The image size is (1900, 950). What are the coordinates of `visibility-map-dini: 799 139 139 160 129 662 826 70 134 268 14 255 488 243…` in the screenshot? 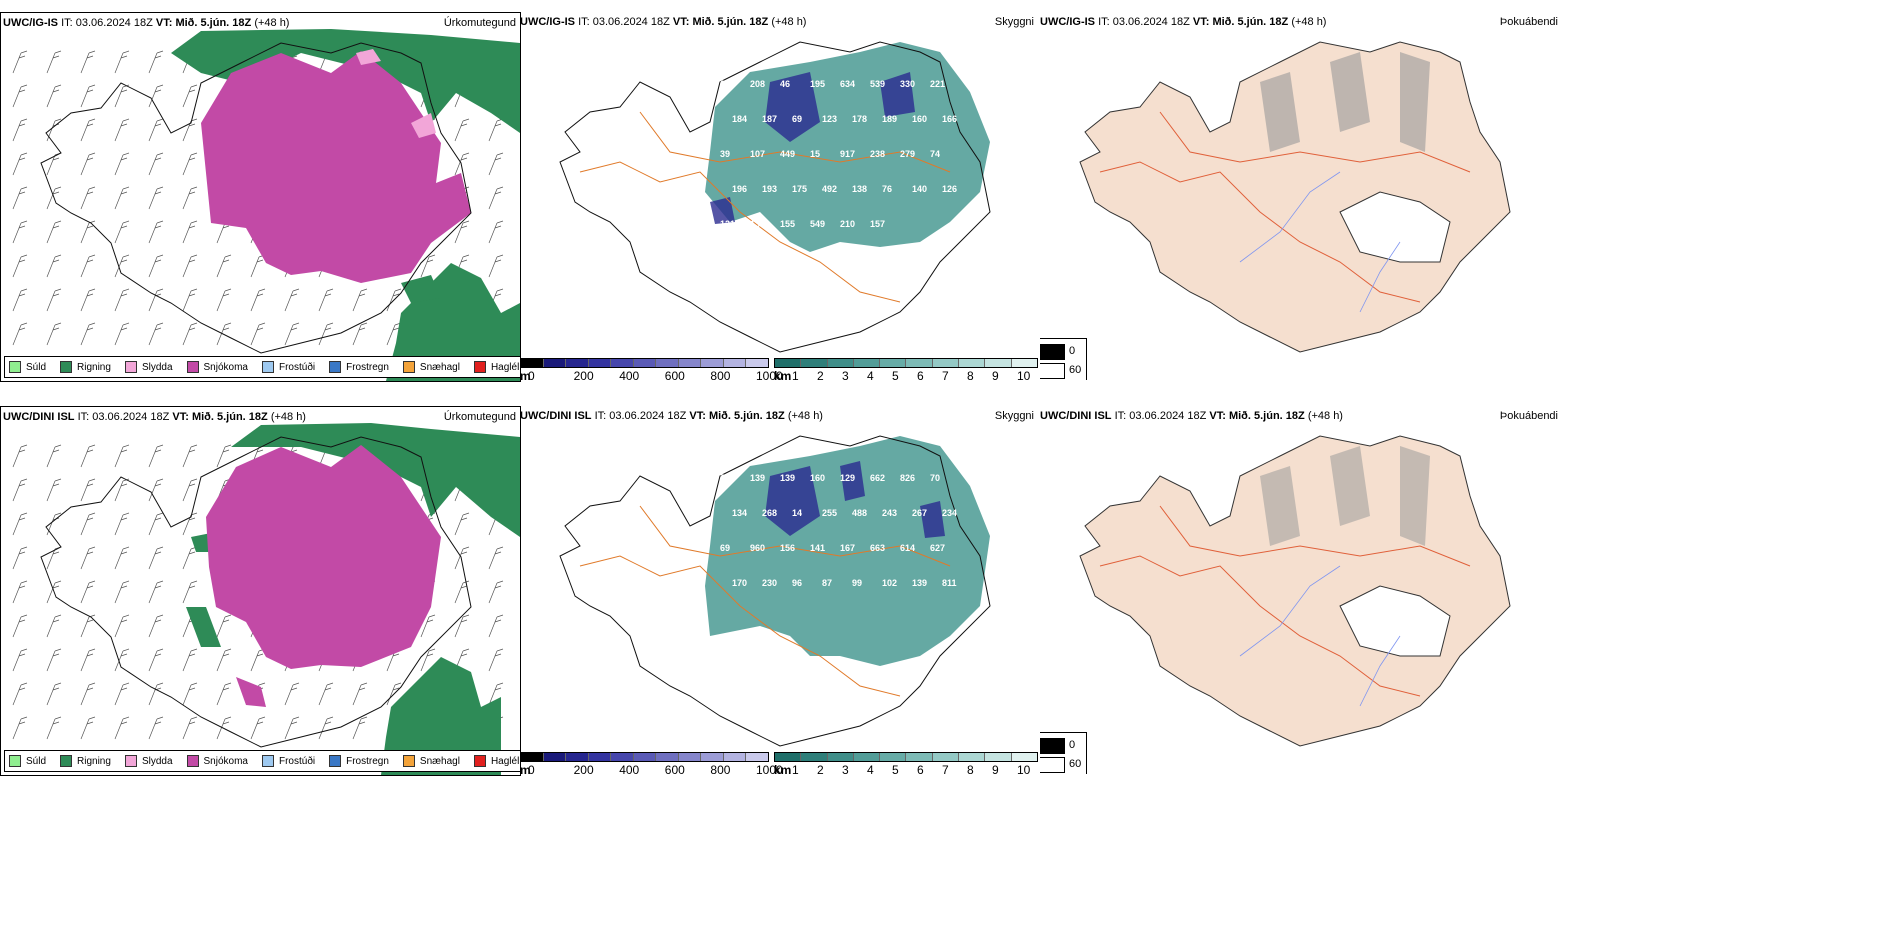 It's located at (775, 591).